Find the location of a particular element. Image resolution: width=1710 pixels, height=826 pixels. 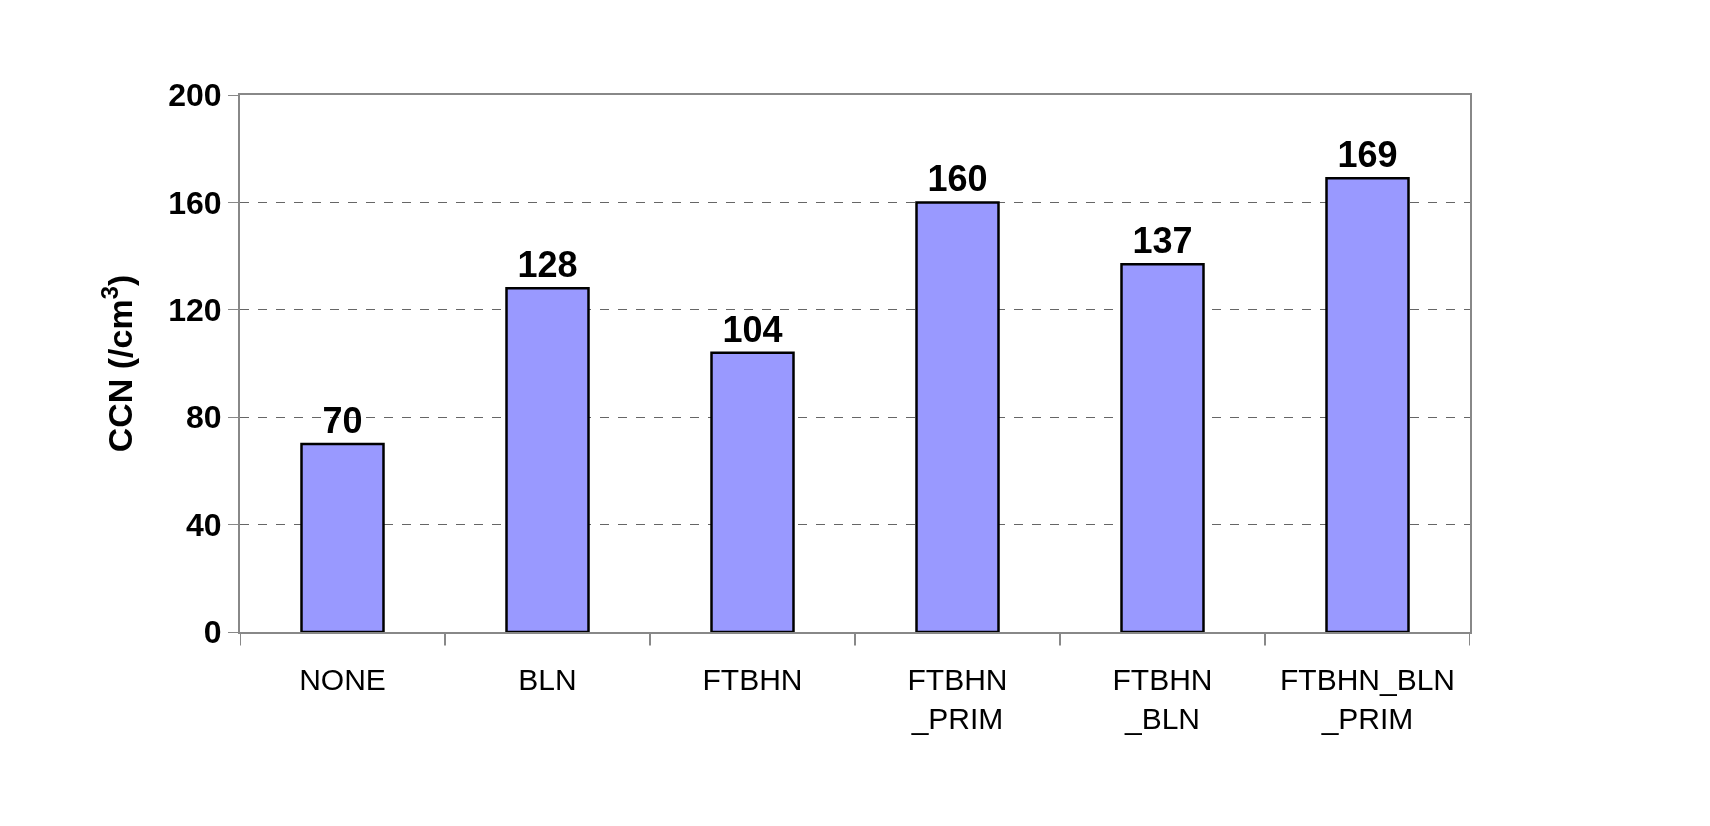

y-tick-label: 40 is located at coordinates (204, 524).